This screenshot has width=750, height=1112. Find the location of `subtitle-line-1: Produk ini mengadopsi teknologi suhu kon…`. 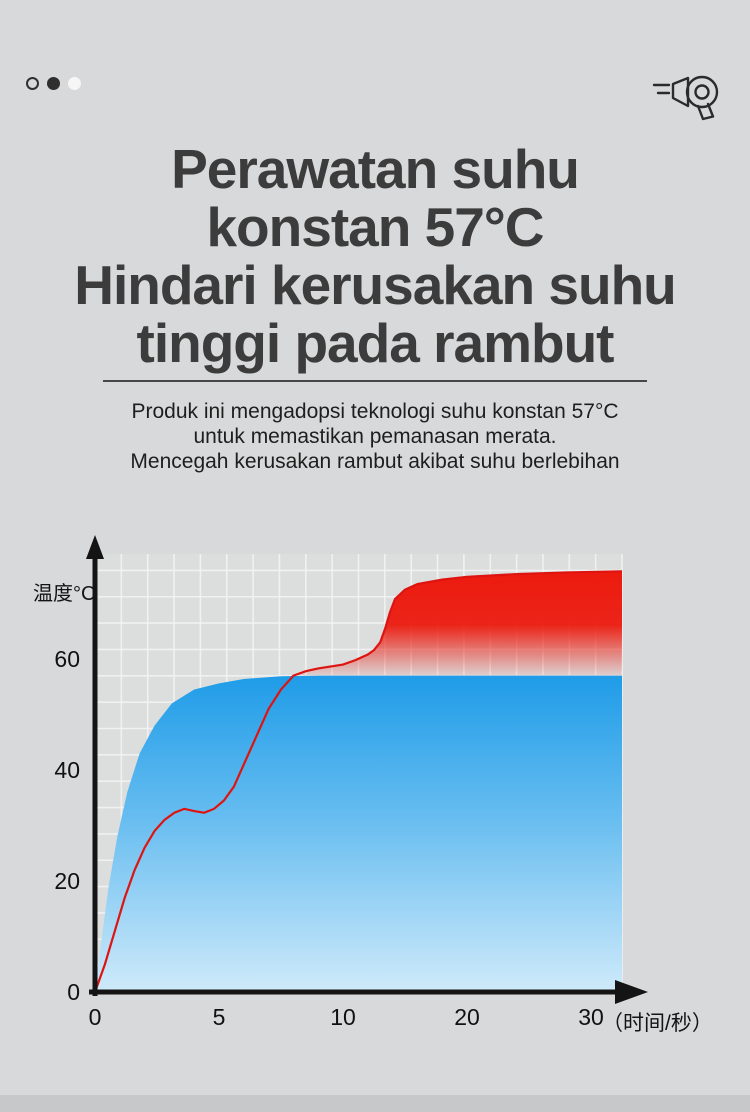

subtitle-line-1: Produk ini mengadopsi teknologi suhu kon… is located at coordinates (375, 411).